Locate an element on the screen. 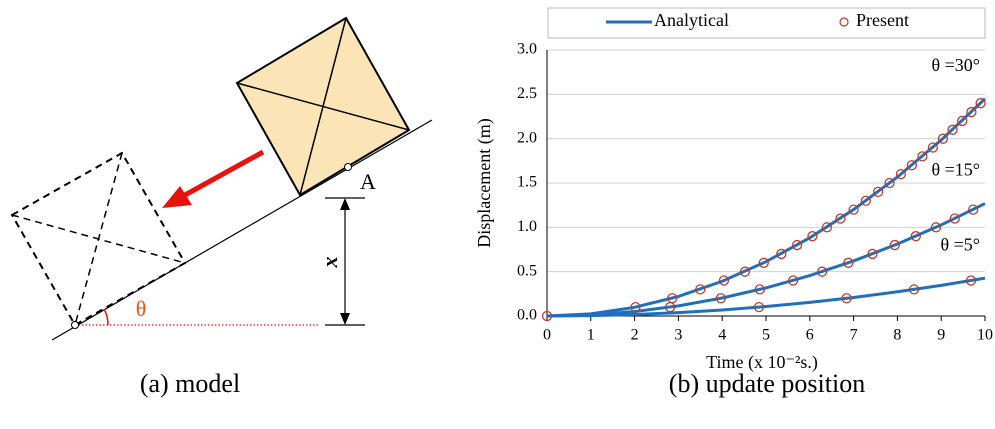 Image resolution: width=995 pixels, height=429 pixels. curve-annotation: θ =5° is located at coordinates (960, 244).